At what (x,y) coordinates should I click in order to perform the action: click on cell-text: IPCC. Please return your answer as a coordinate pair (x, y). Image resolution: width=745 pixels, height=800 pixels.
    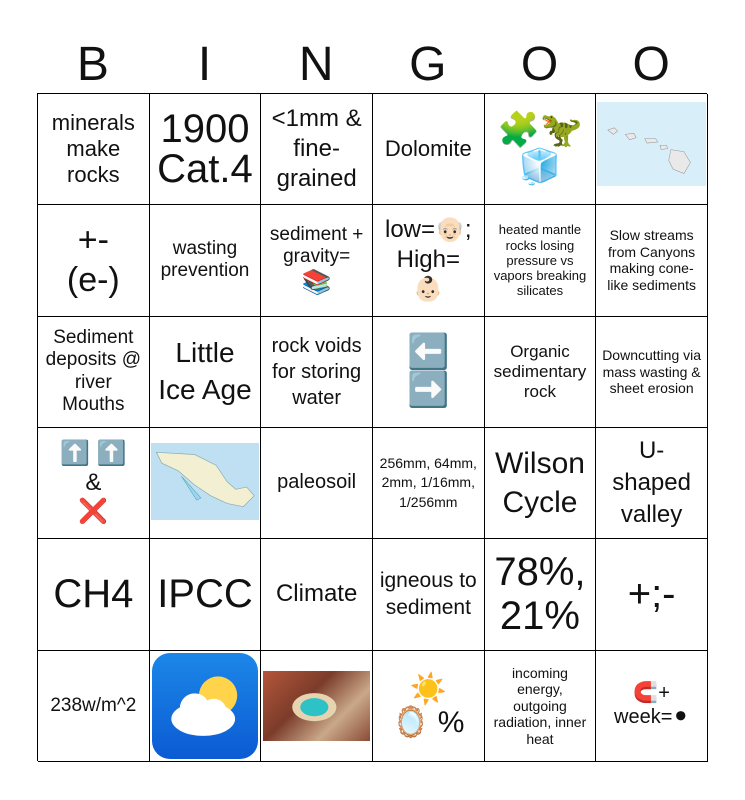
    Looking at the image, I should click on (205, 593).